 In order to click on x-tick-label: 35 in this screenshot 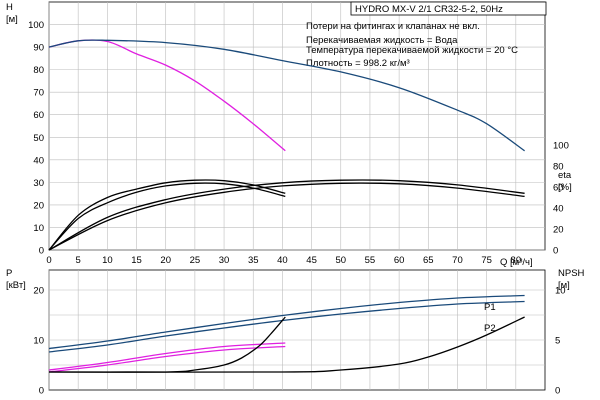, I will do `click(253, 260)`.